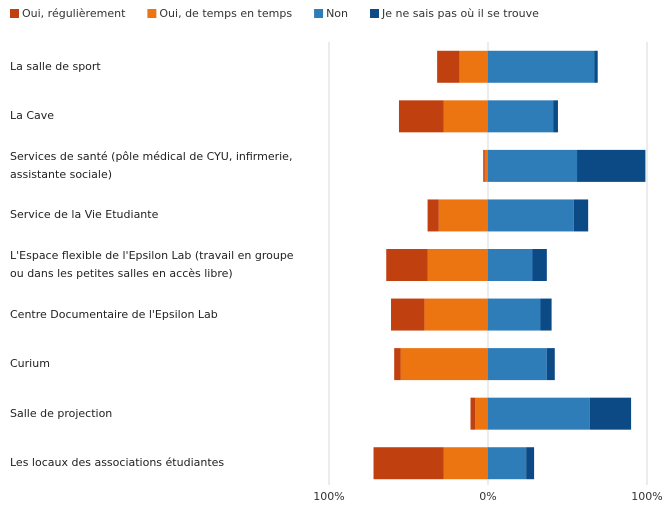  What do you see at coordinates (55, 66) in the screenshot?
I see `category-label: La salle de sport` at bounding box center [55, 66].